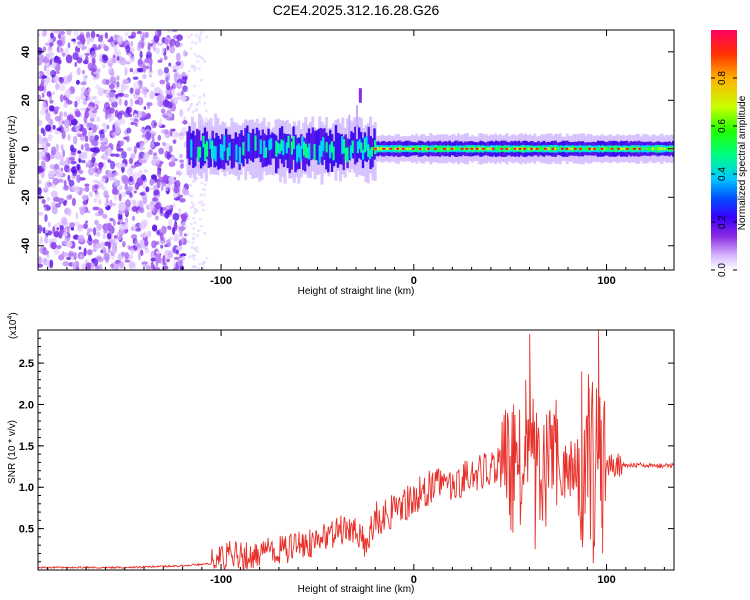  I want to click on svg-text: (x104), so click(13, 325).